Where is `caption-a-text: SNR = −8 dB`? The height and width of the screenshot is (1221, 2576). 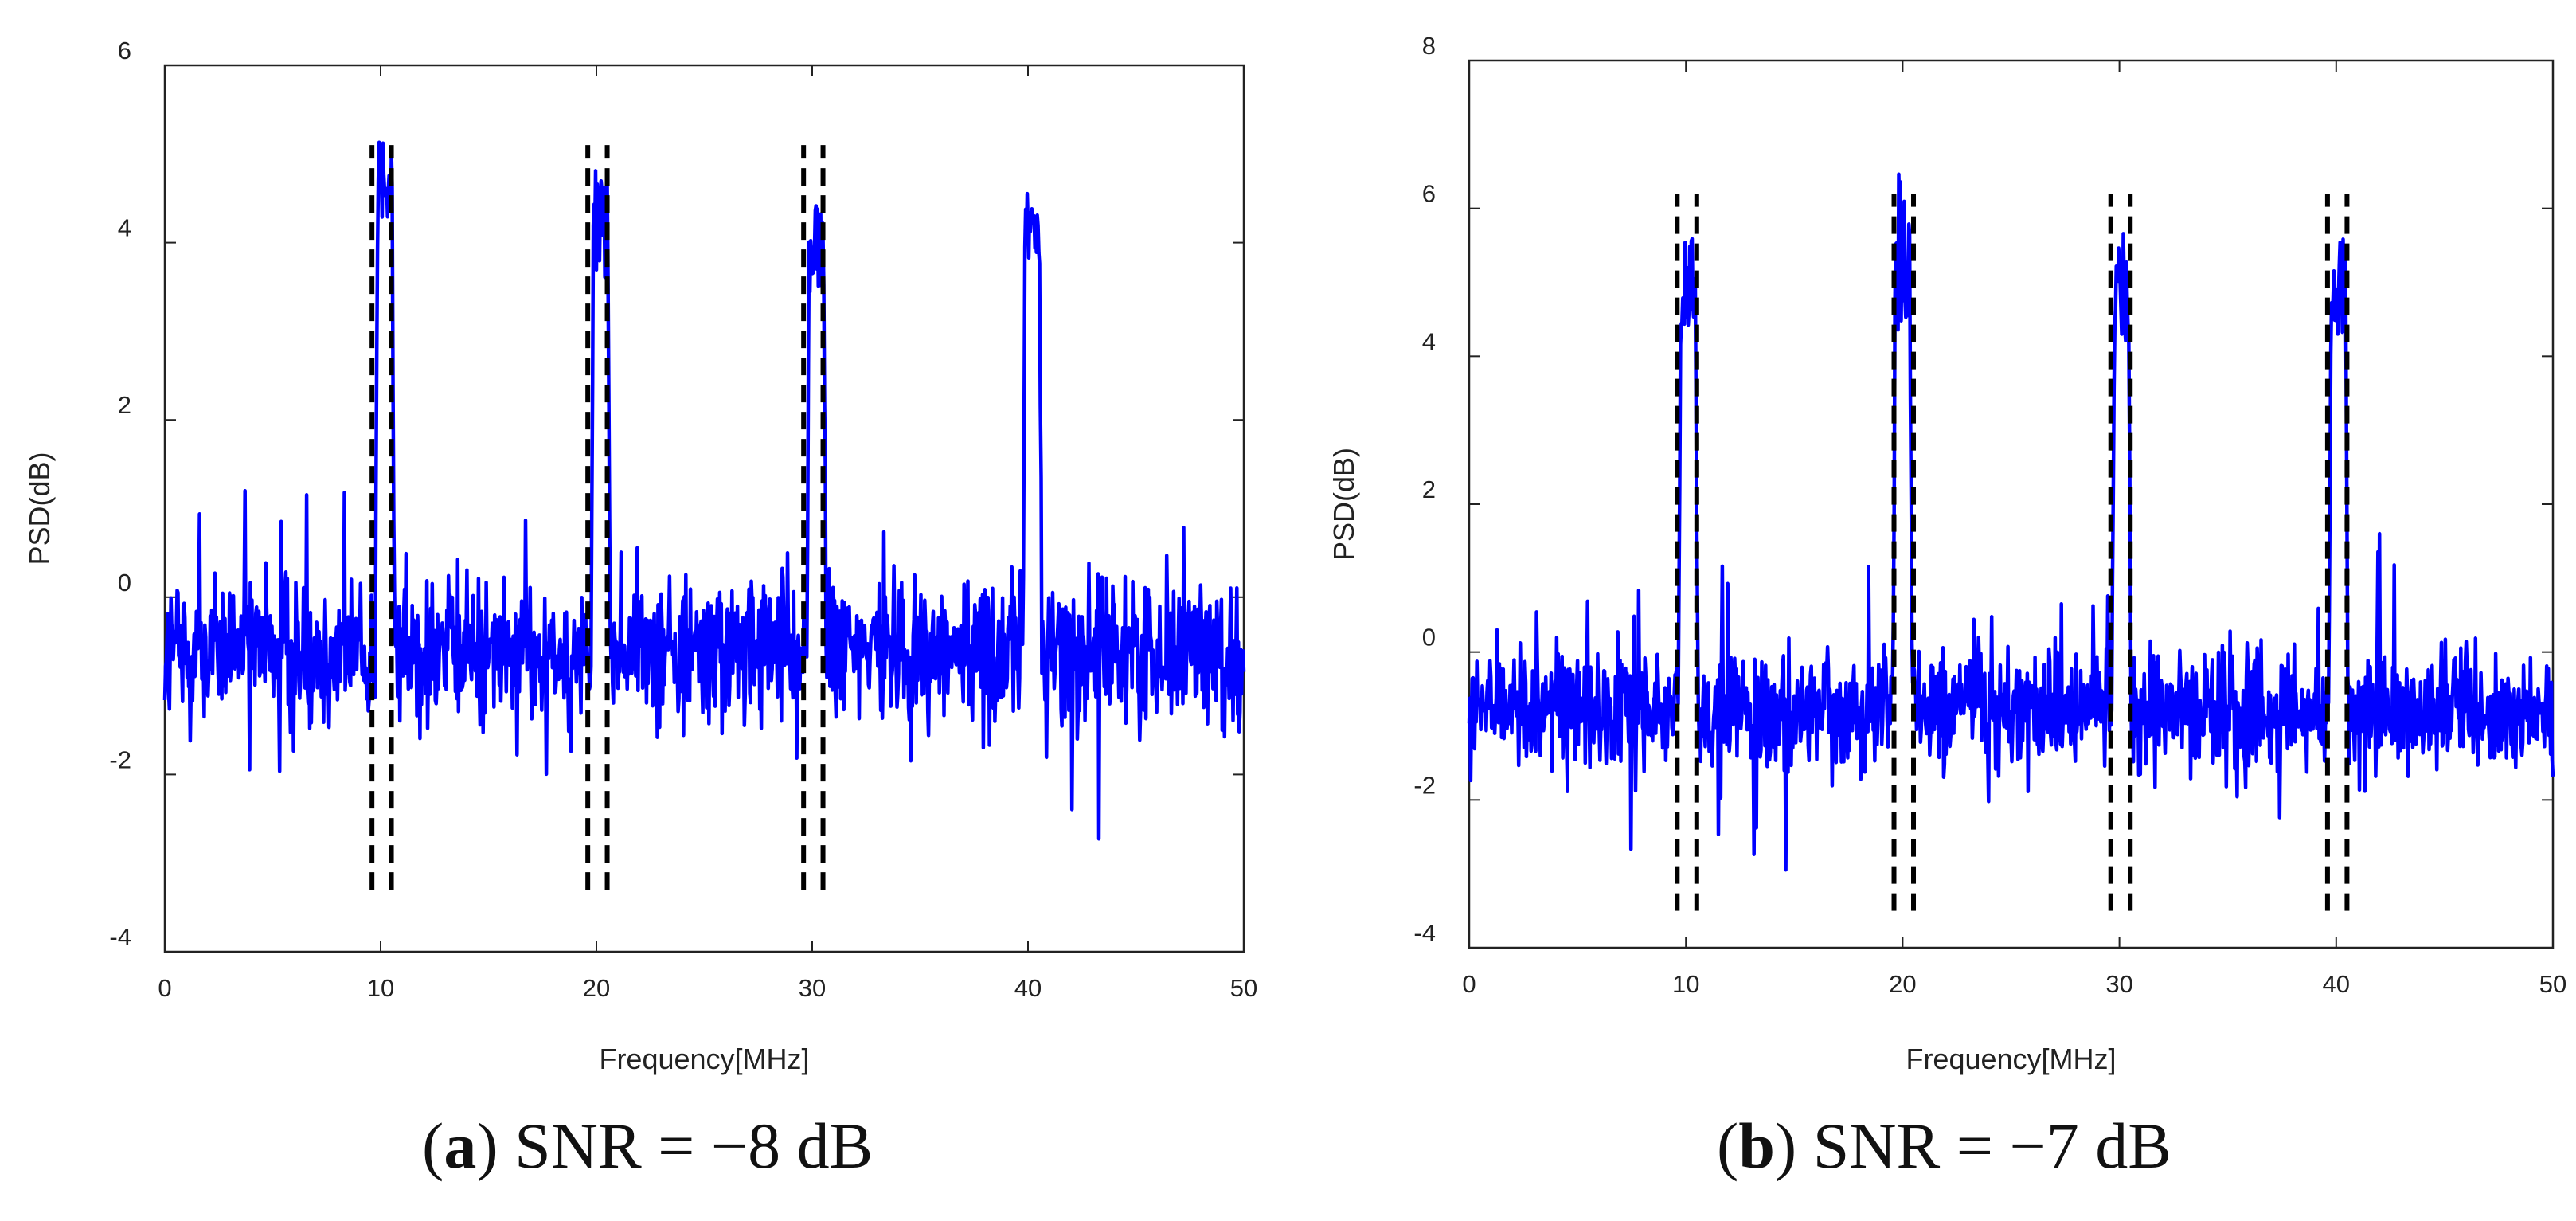
caption-a-text: SNR = −8 dB is located at coordinates (694, 1145).